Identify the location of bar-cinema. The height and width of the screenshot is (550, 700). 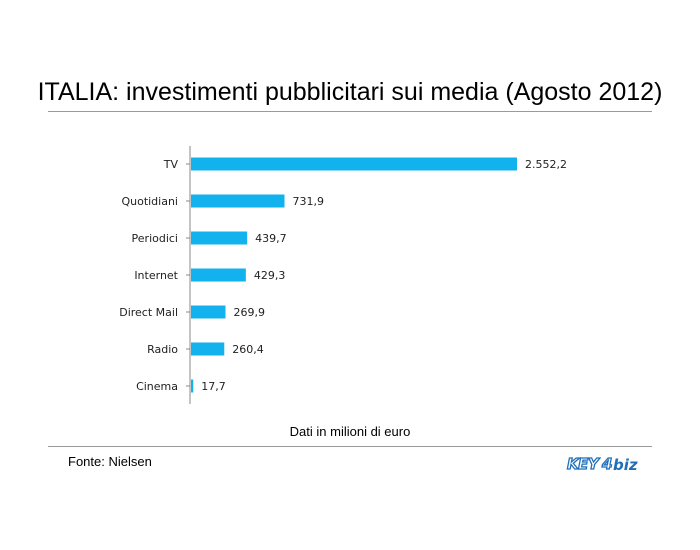
(192, 386).